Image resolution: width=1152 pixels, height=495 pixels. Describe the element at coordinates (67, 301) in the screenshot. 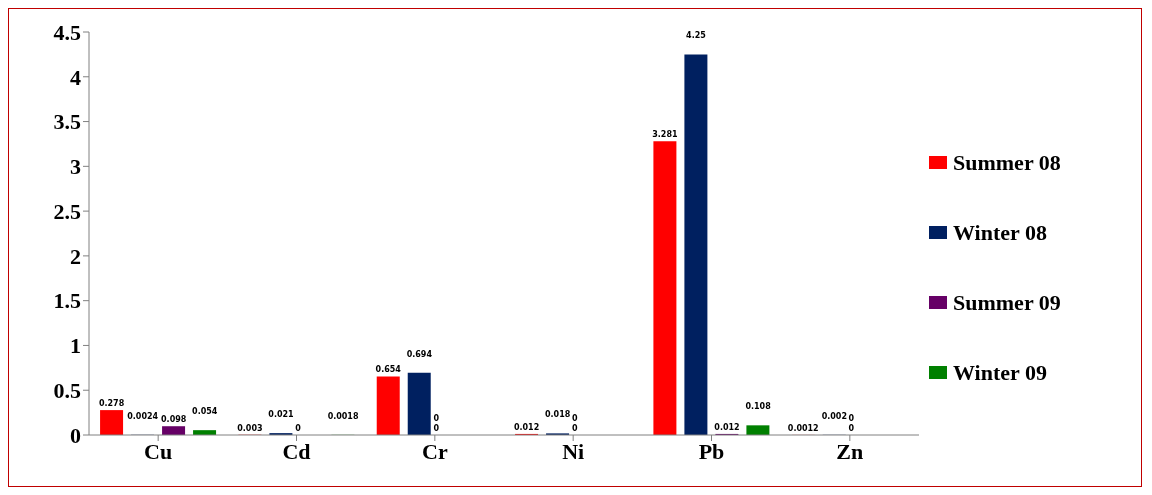

I see `y-tick-label: 1.5` at that location.